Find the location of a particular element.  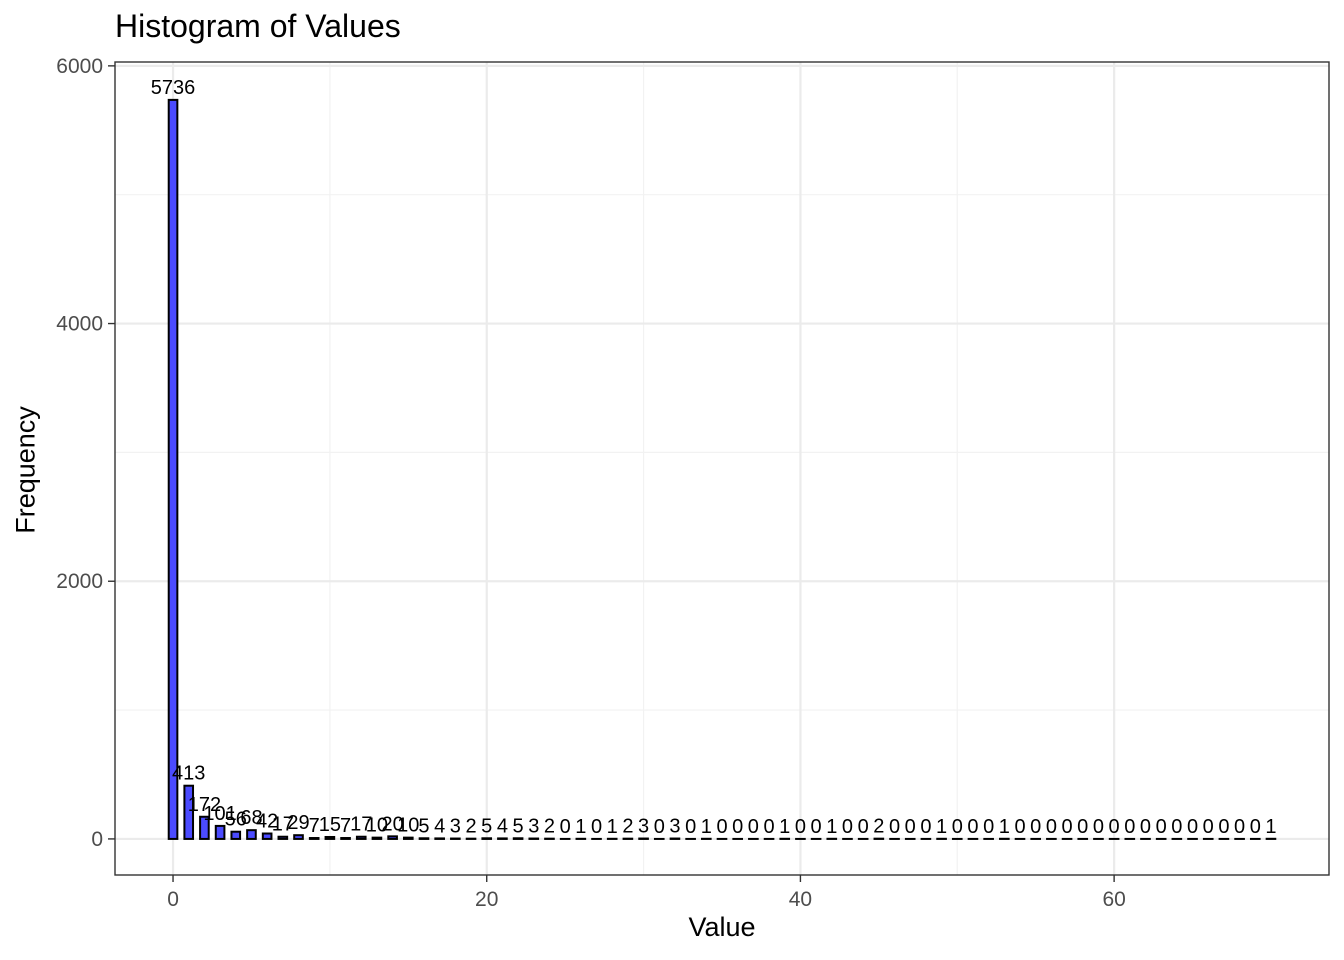

data-label: 56 is located at coordinates (236, 820).